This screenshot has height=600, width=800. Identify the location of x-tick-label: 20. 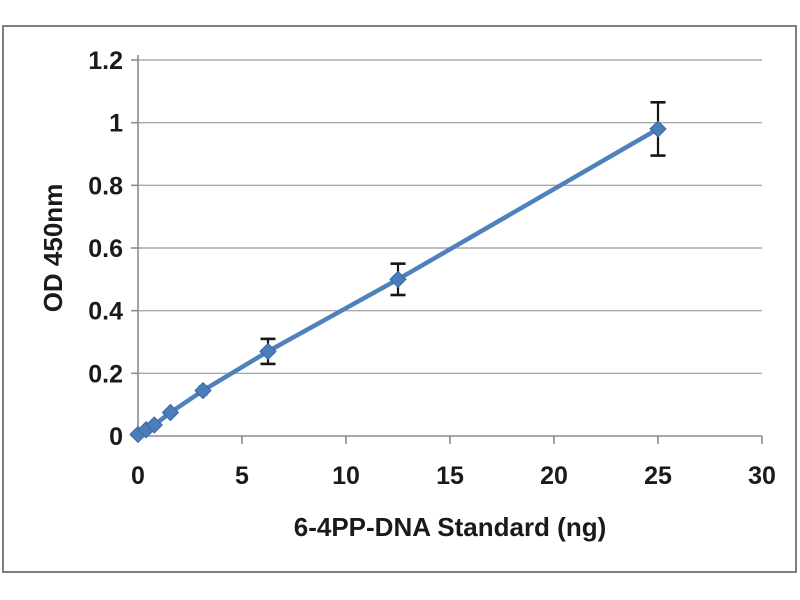
(554, 476).